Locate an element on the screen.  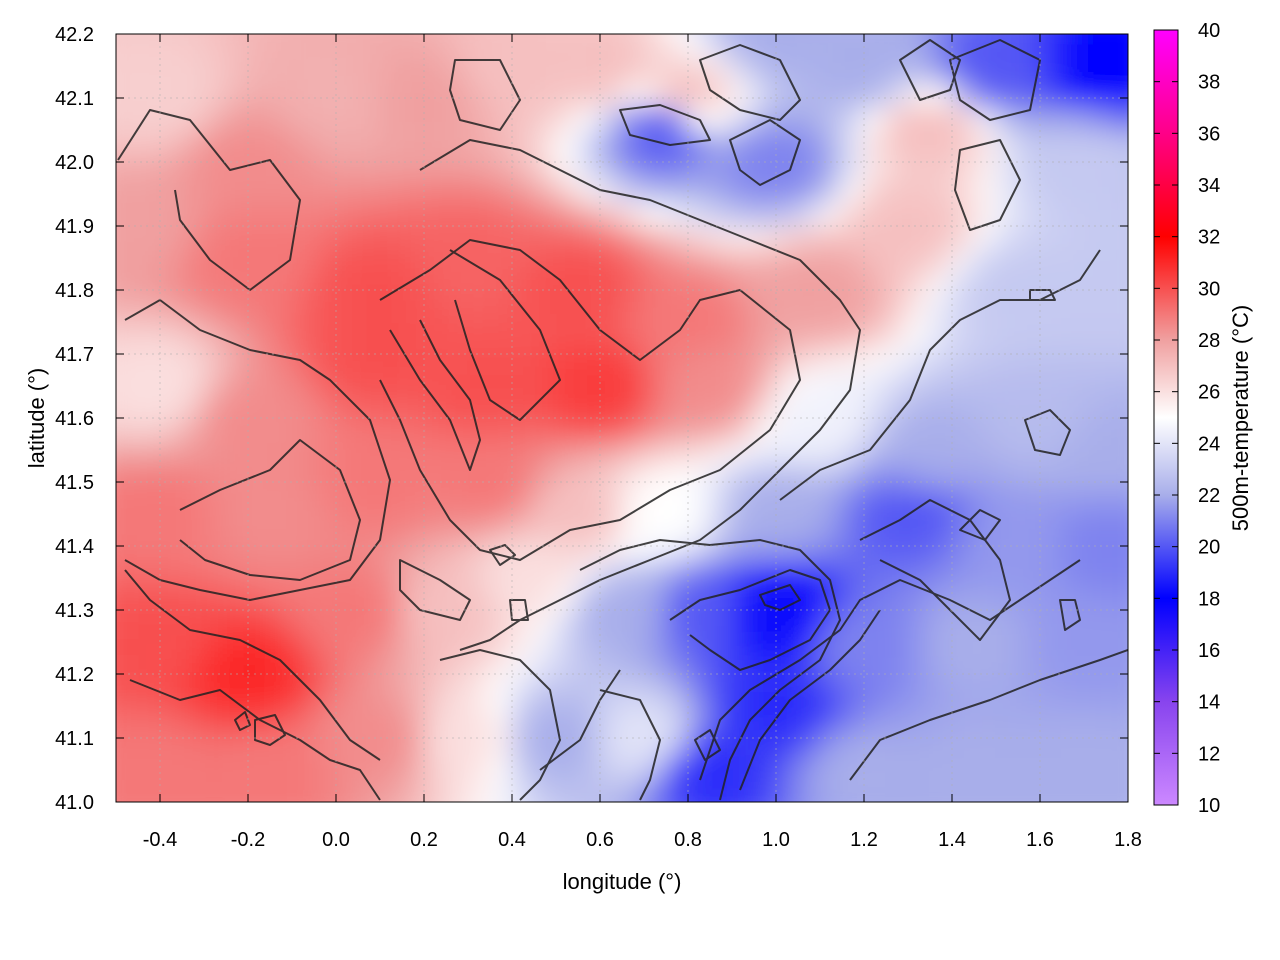
colorbar-tick-label: 12 is located at coordinates (1209, 754).